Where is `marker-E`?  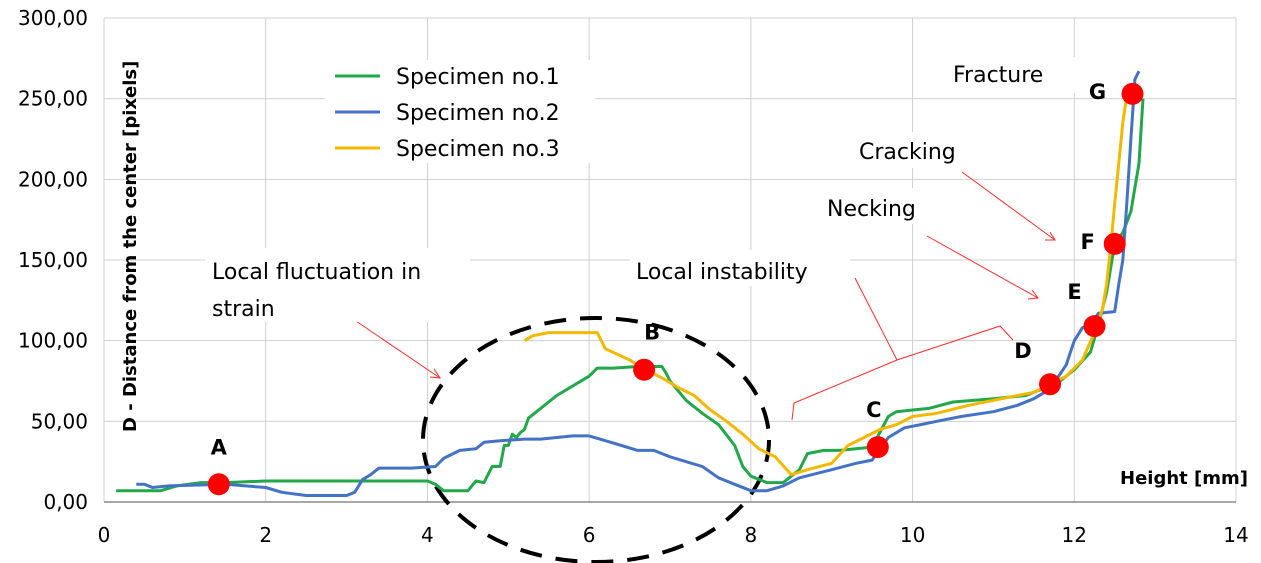
marker-E is located at coordinates (1094, 326).